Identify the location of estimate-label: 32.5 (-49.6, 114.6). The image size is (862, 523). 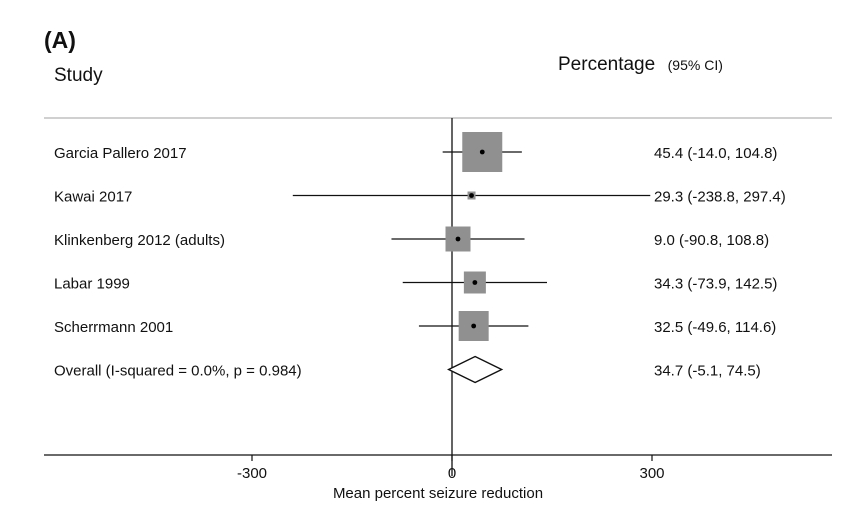
(715, 327).